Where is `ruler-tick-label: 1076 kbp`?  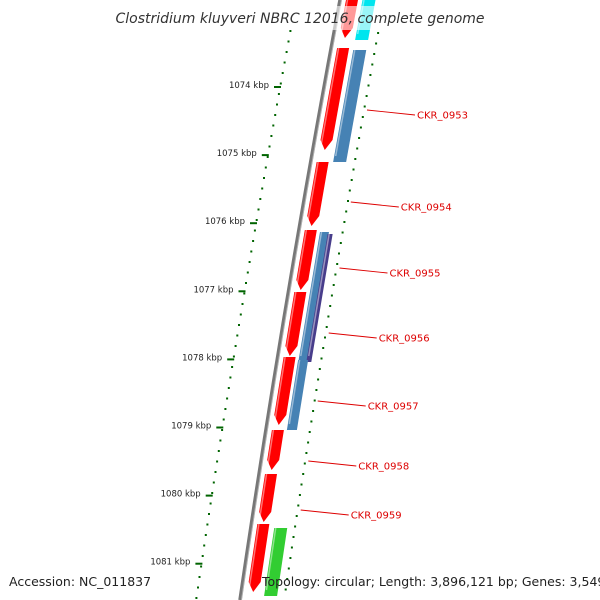
ruler-tick-label: 1076 kbp is located at coordinates (225, 222).